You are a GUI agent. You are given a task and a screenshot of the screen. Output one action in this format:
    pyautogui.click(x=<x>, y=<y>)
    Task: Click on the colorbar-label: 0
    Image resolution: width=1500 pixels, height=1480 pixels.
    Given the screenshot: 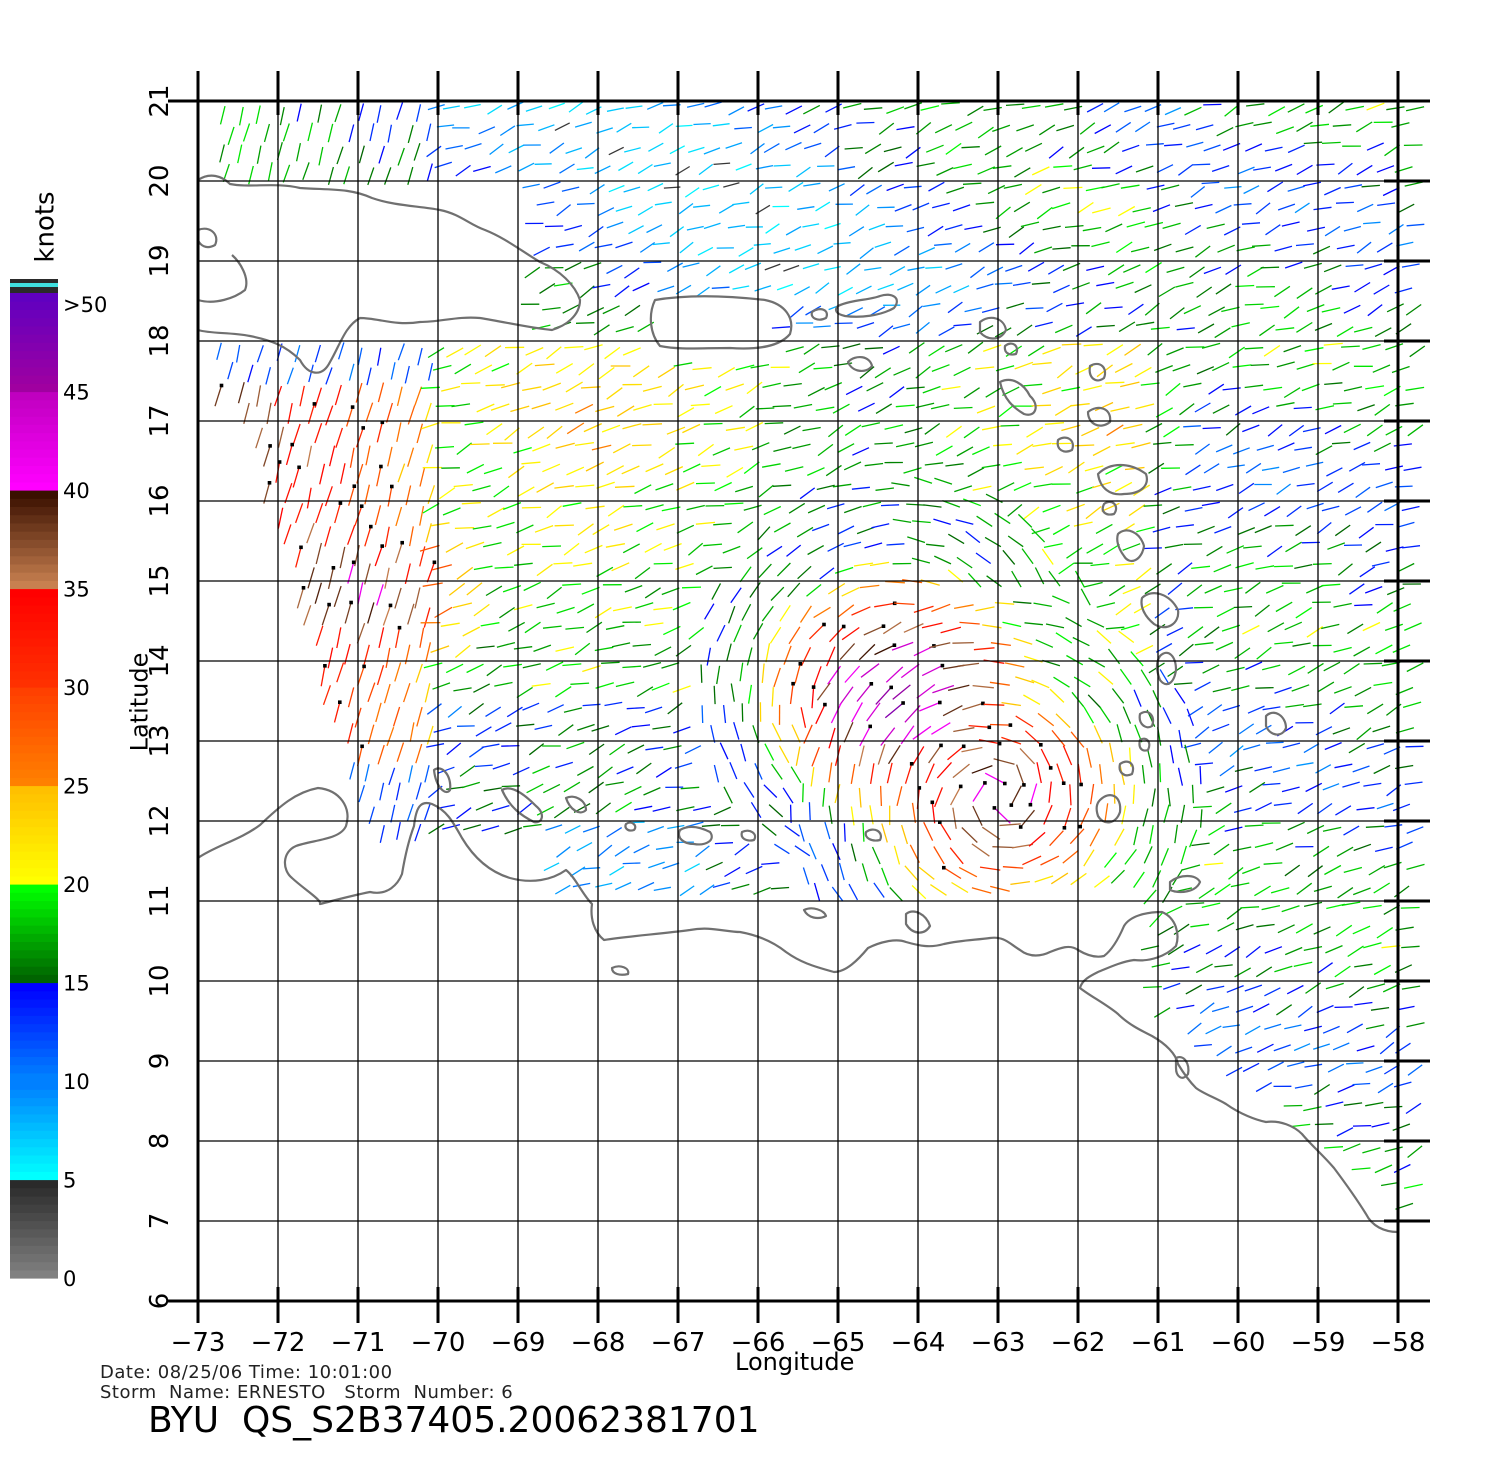 What is the action you would take?
    pyautogui.click(x=69, y=1279)
    